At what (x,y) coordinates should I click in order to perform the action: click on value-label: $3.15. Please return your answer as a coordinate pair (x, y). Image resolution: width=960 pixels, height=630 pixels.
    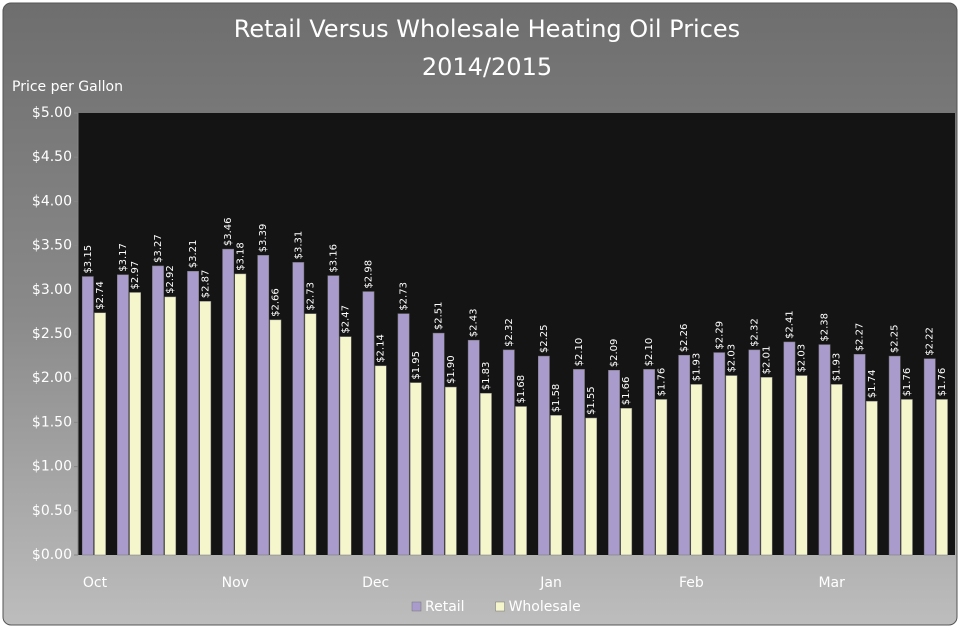
    Looking at the image, I should click on (88, 259).